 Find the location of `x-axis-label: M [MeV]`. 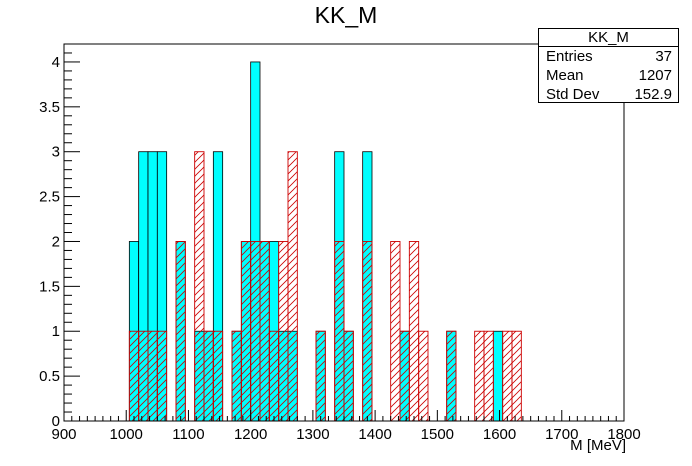

x-axis-label: M [MeV] is located at coordinates (598, 445).